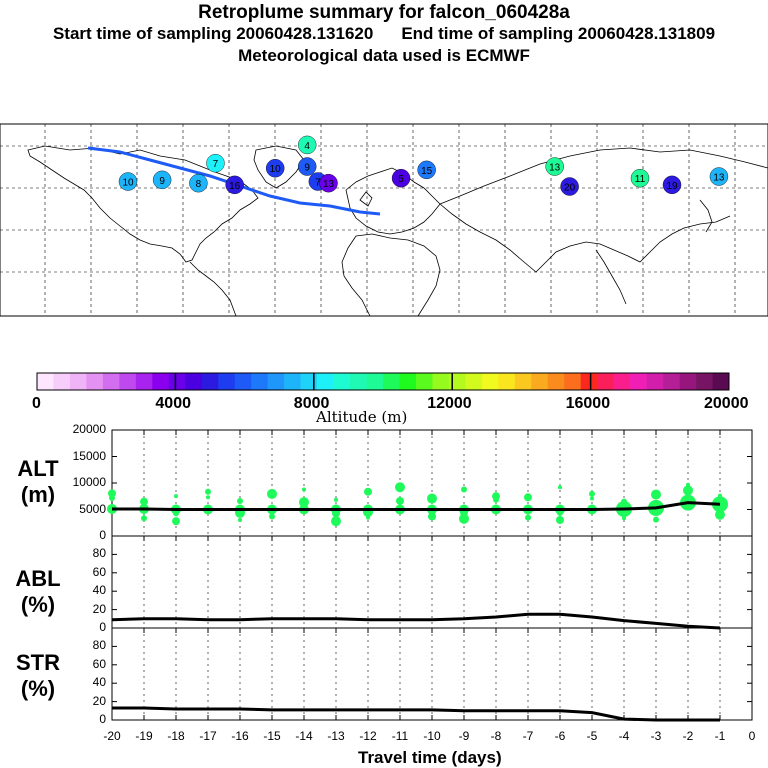 The image size is (768, 768). Describe the element at coordinates (640, 179) in the screenshot. I see `map-cluster-label: 11` at that location.